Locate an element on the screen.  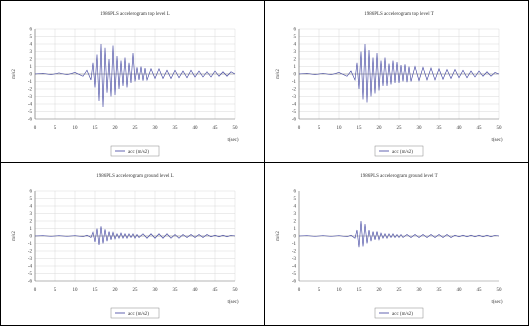
chart-title: 1986PLS accelerogram top level L is located at coordinates (135, 14).